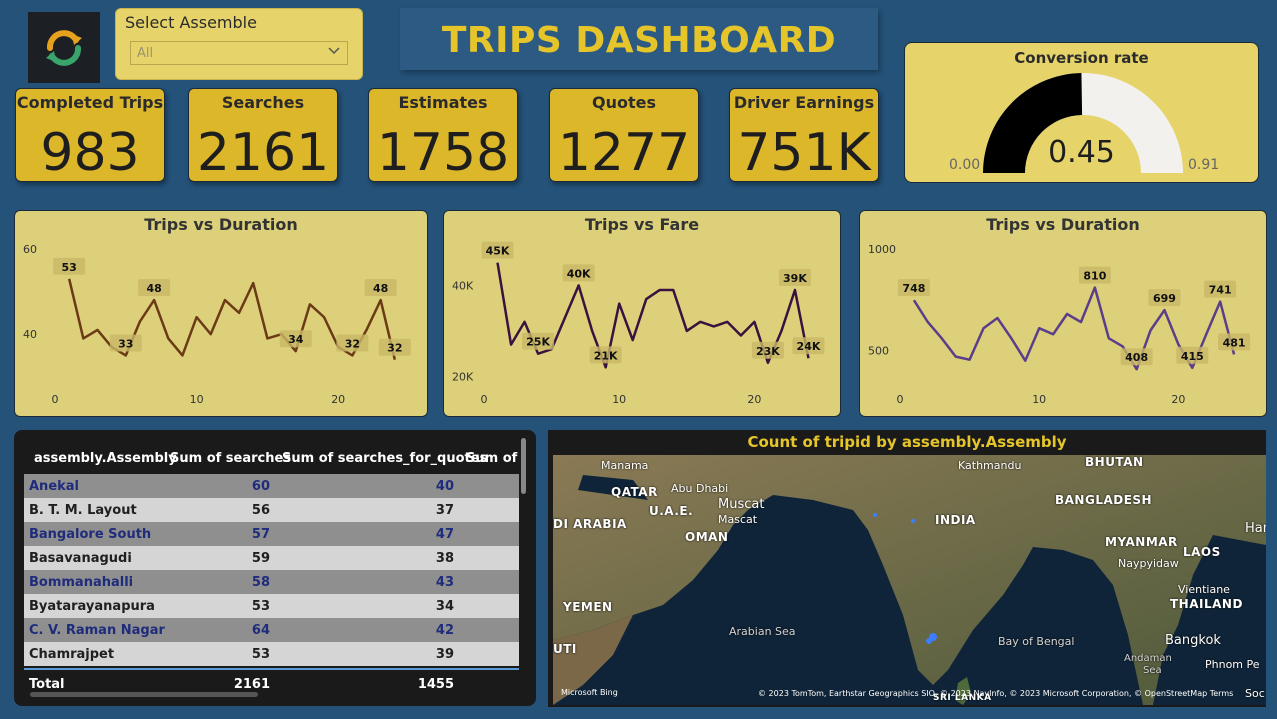  What do you see at coordinates (72, 654) in the screenshot?
I see `cell-assembly: Chamrajpet` at bounding box center [72, 654].